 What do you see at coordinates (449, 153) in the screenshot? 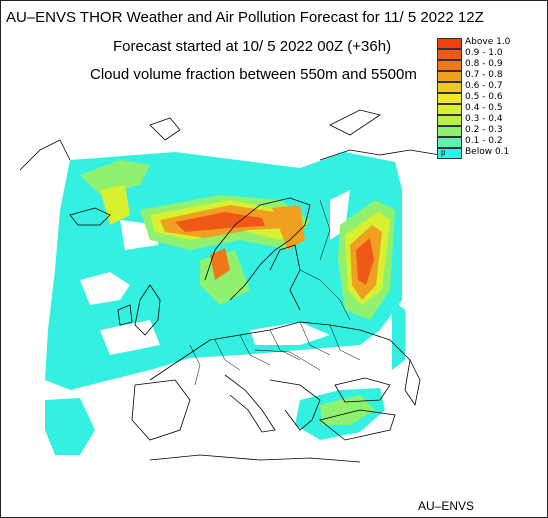
I see `legend-swatch: p` at bounding box center [449, 153].